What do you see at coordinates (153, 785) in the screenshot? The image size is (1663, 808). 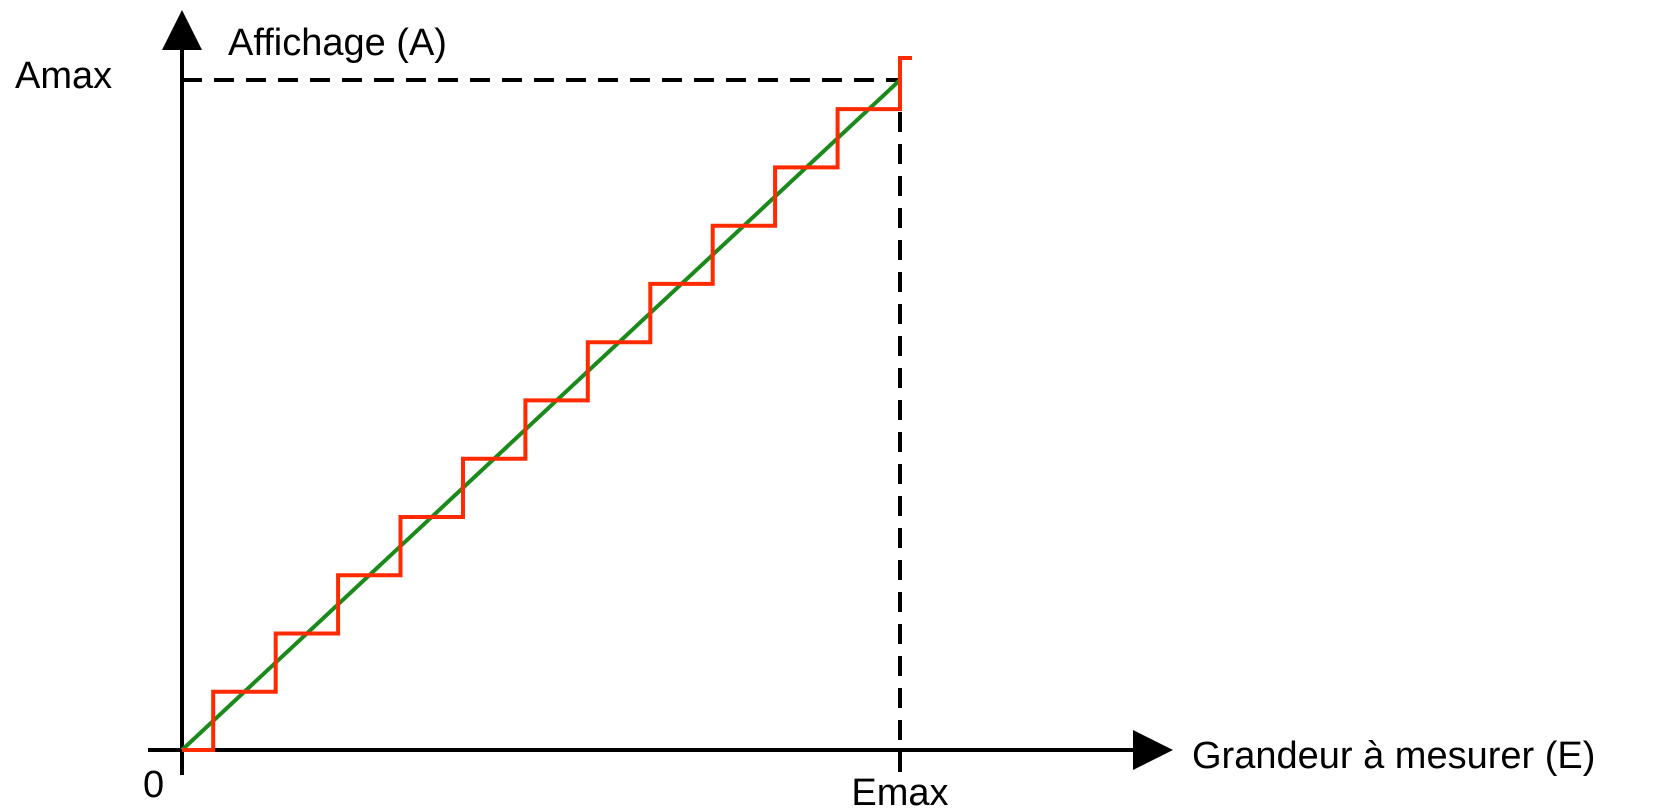 I see `origin-label: 0` at bounding box center [153, 785].